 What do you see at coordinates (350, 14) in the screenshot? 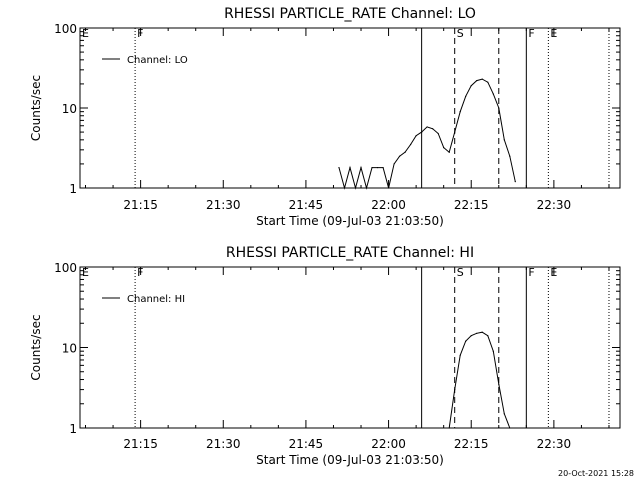
I see `chart-title: RHESSI PARTICLE_RATE Channel: LO` at bounding box center [350, 14].